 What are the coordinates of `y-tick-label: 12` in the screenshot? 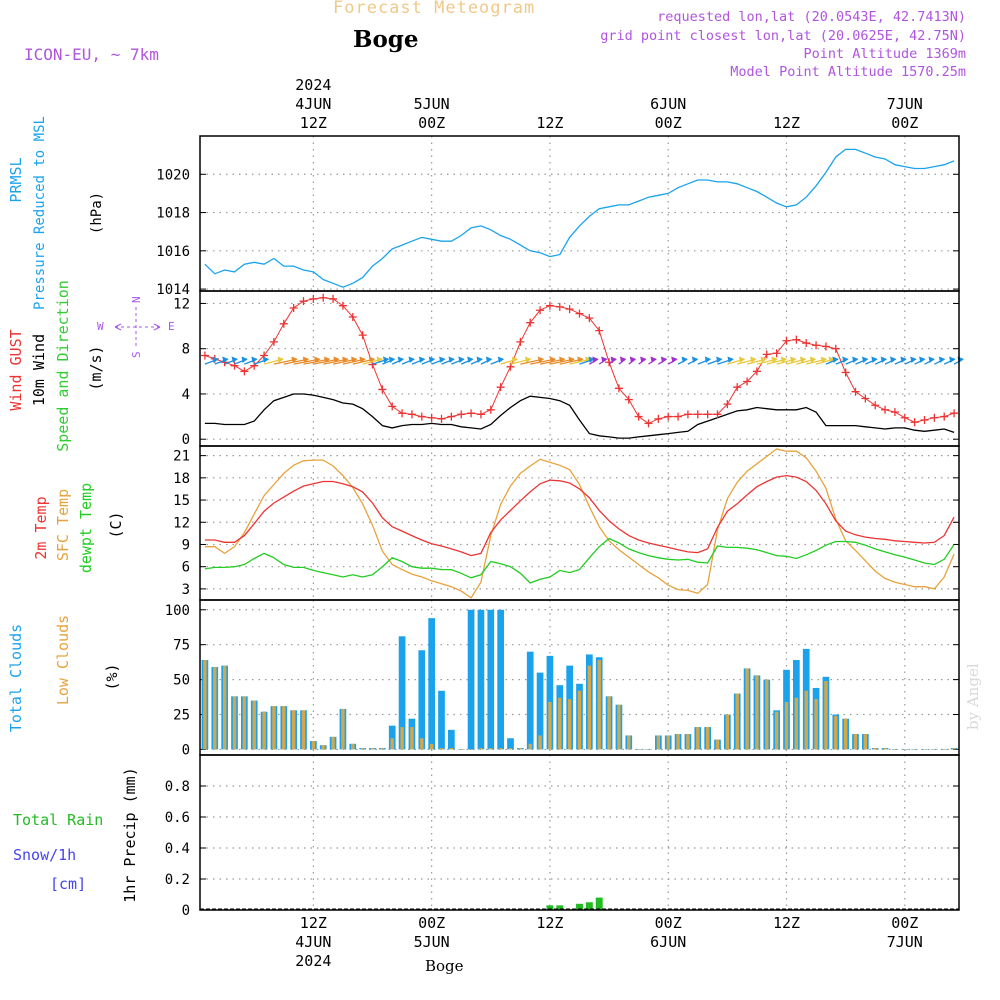 It's located at (181, 304).